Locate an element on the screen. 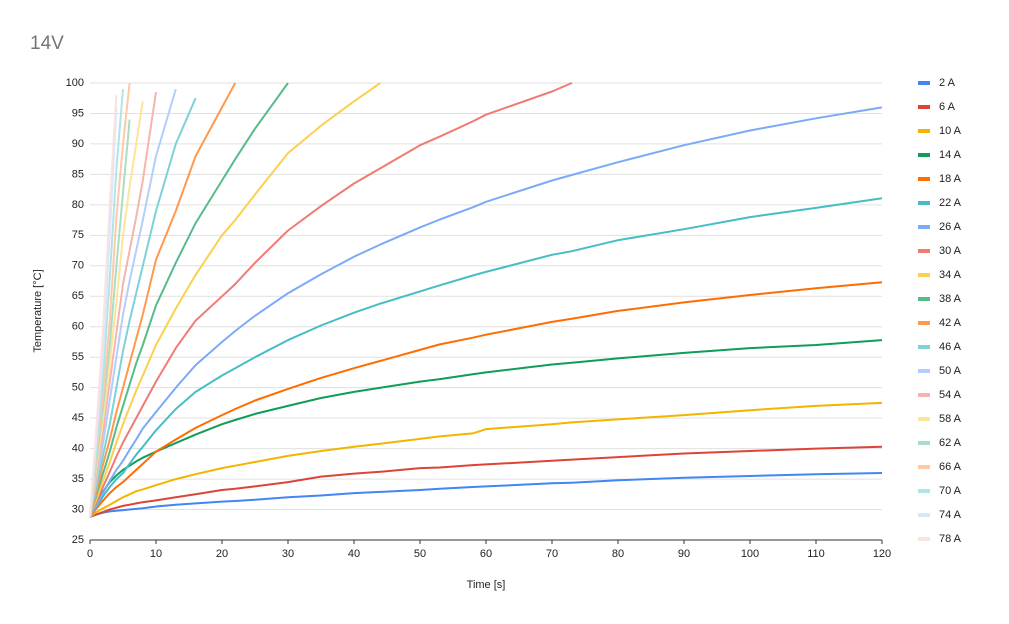 This screenshot has height=624, width=1009. x-tick-label: 120 is located at coordinates (882, 554).